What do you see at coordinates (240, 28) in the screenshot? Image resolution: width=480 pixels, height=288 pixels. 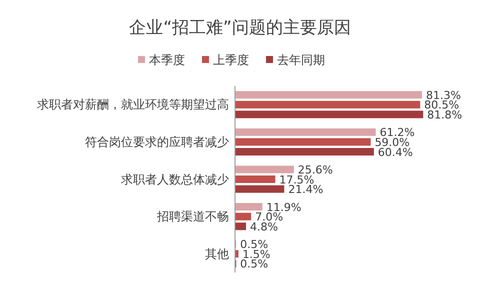 I see `title: 企业“招工难”问题的主要原因` at bounding box center [240, 28].